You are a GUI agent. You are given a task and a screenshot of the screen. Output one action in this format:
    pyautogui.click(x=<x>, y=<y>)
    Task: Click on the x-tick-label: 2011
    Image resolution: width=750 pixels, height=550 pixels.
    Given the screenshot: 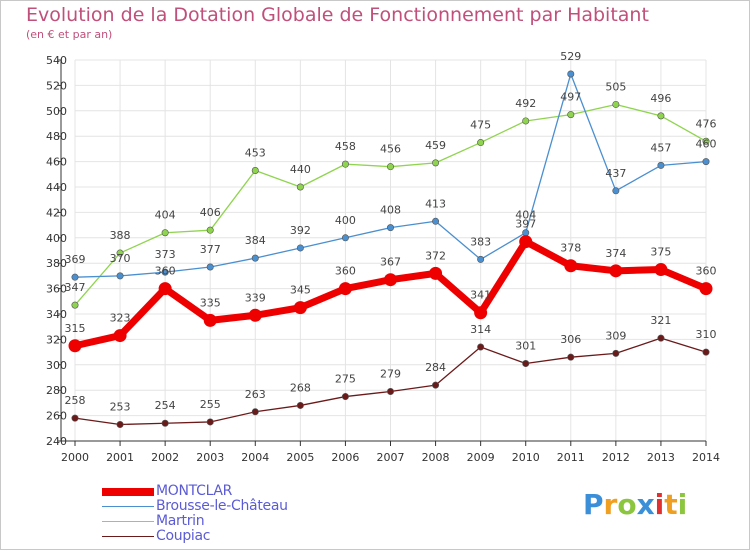 What is the action you would take?
    pyautogui.click(x=571, y=457)
    